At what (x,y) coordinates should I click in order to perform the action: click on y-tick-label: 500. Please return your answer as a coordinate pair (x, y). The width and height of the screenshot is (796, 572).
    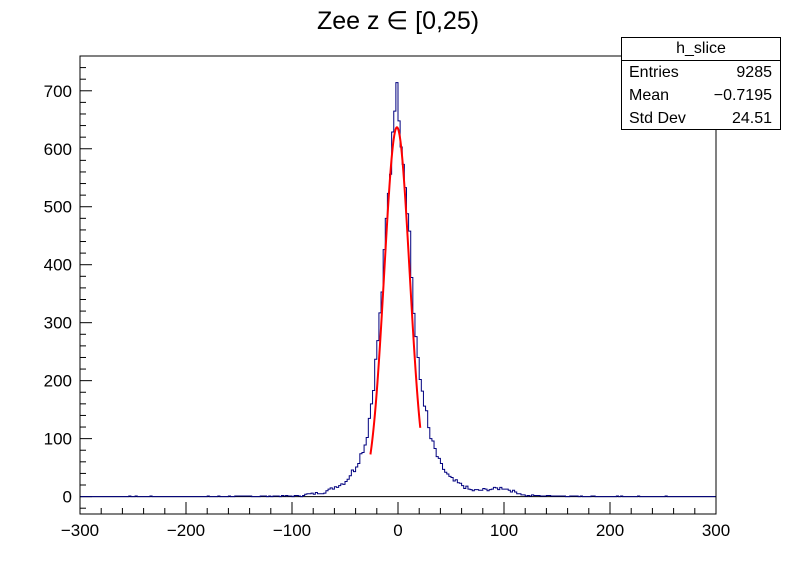
    Looking at the image, I should click on (58, 207).